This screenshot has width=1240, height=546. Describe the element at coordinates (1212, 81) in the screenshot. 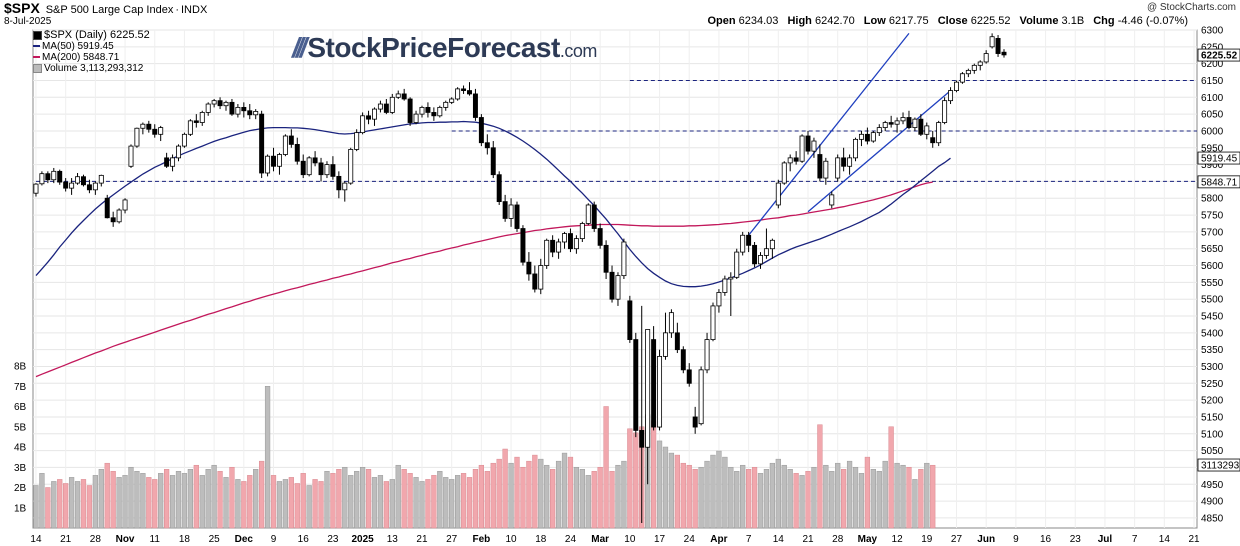

I see `price-tick-label: 6150` at that location.